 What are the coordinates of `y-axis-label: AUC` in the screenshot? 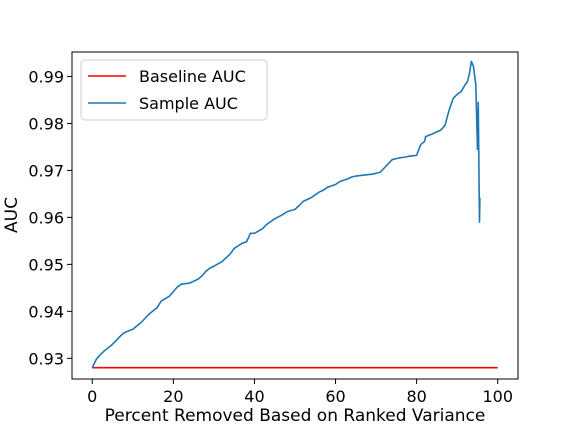 It's located at (12, 215).